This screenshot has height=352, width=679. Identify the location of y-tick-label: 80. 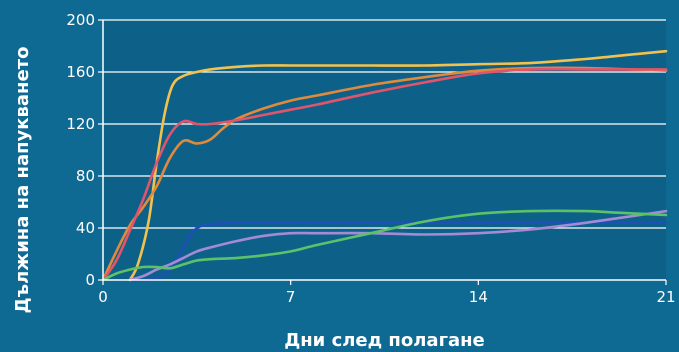
(85, 176).